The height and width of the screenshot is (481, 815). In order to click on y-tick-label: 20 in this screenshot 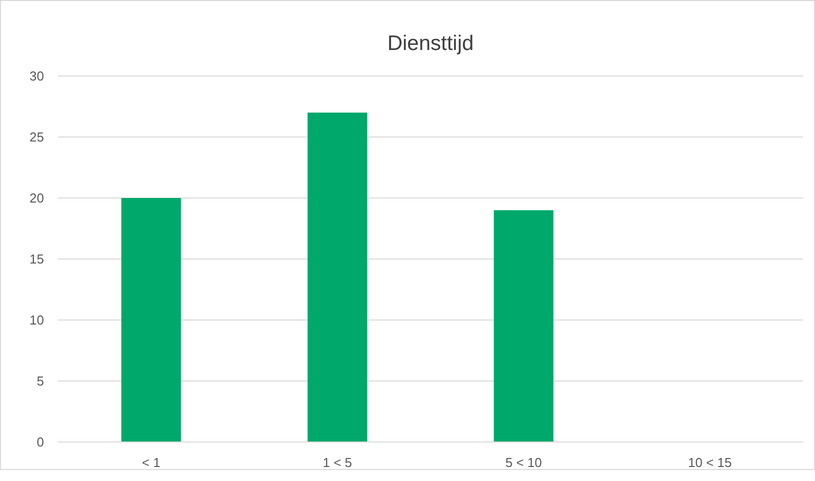, I will do `click(37, 198)`.